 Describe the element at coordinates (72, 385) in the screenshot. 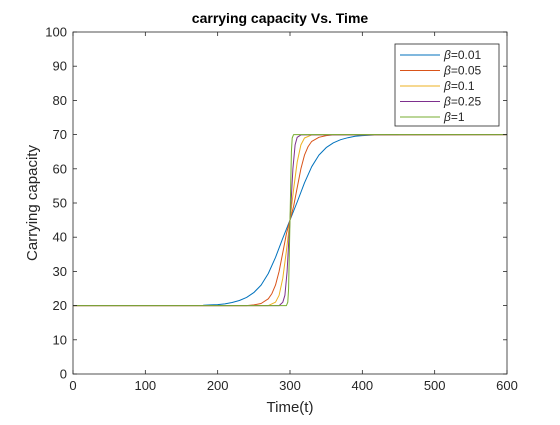

I see `x-tick-label: 0` at that location.